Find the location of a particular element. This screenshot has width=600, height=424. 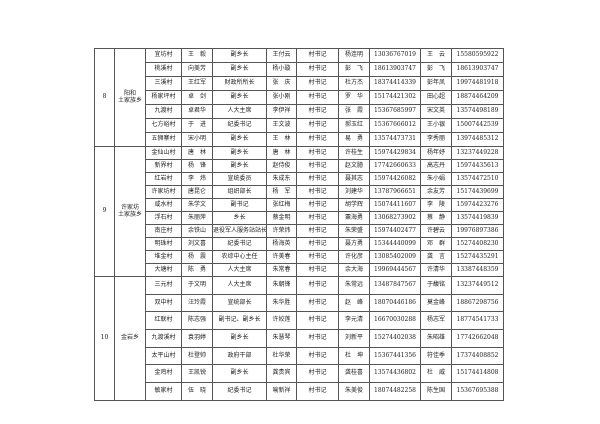

contact-name-cell: 易 勇 is located at coordinates (354, 139).